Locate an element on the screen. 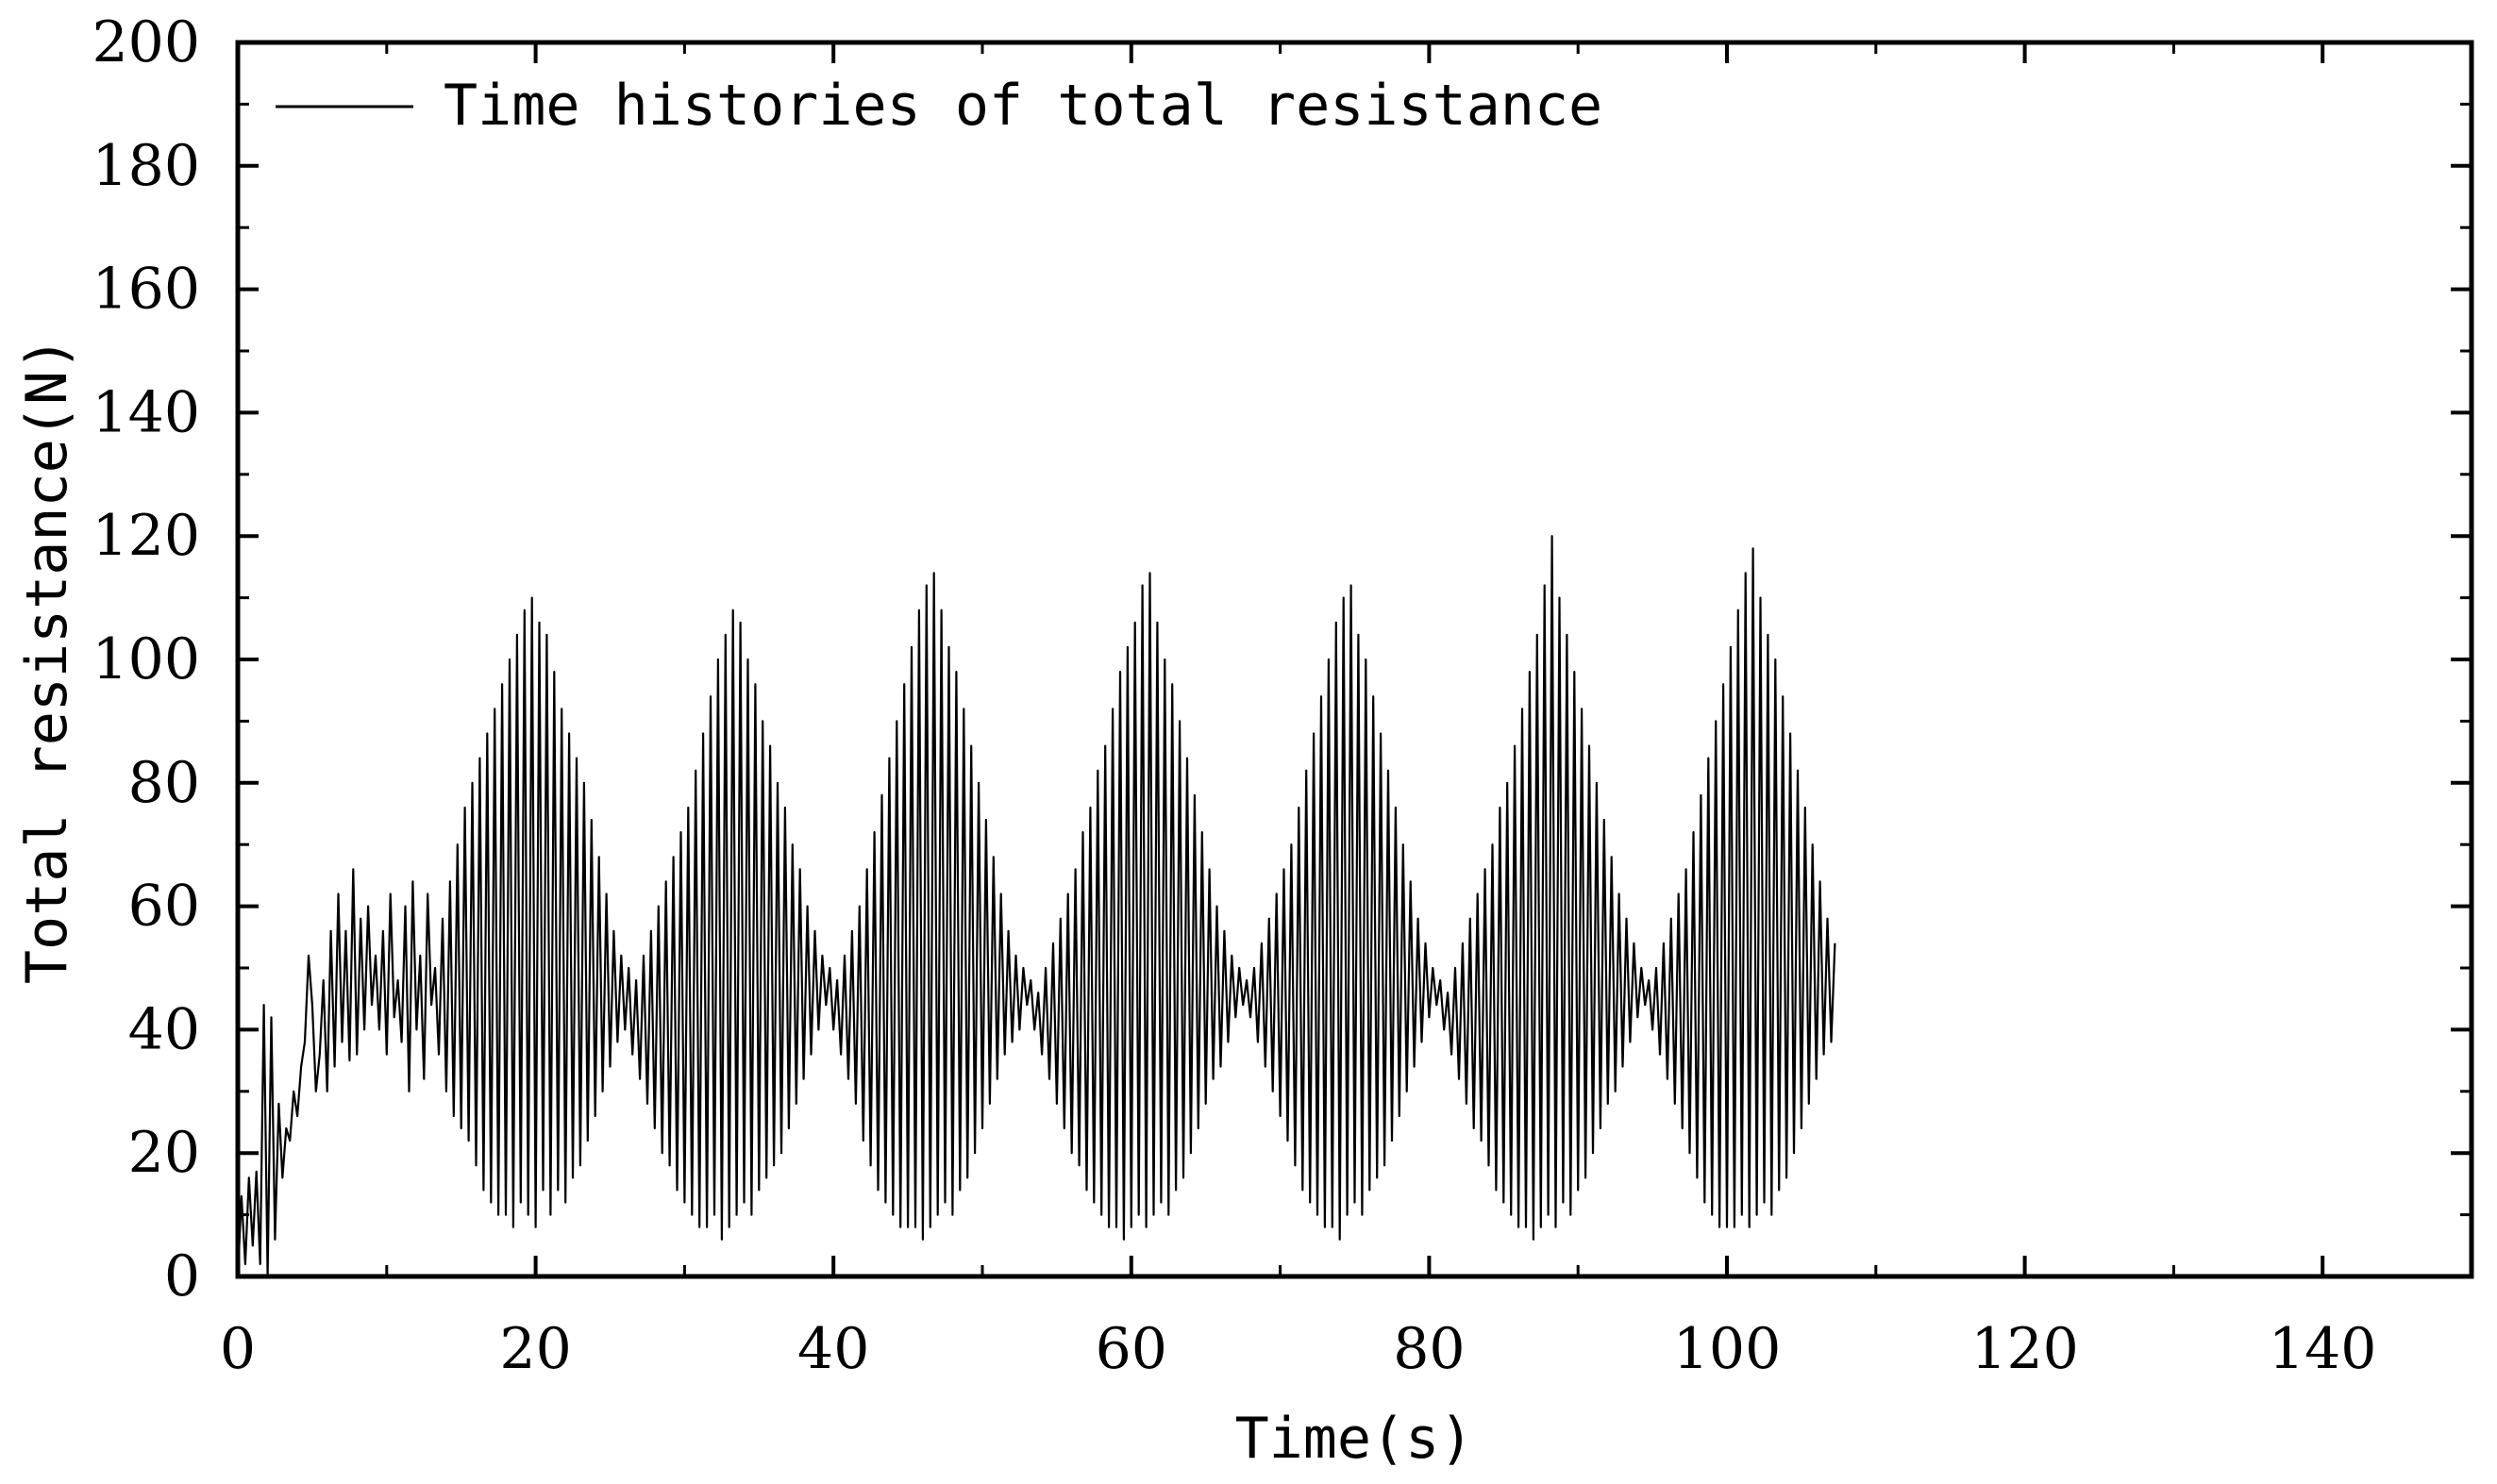 The height and width of the screenshot is (1484, 2497). y-tick-label: 200 is located at coordinates (146, 42).